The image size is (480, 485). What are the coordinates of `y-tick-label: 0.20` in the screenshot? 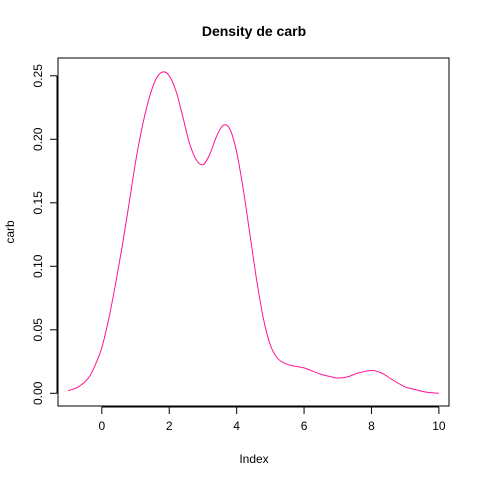 It's located at (38, 139).